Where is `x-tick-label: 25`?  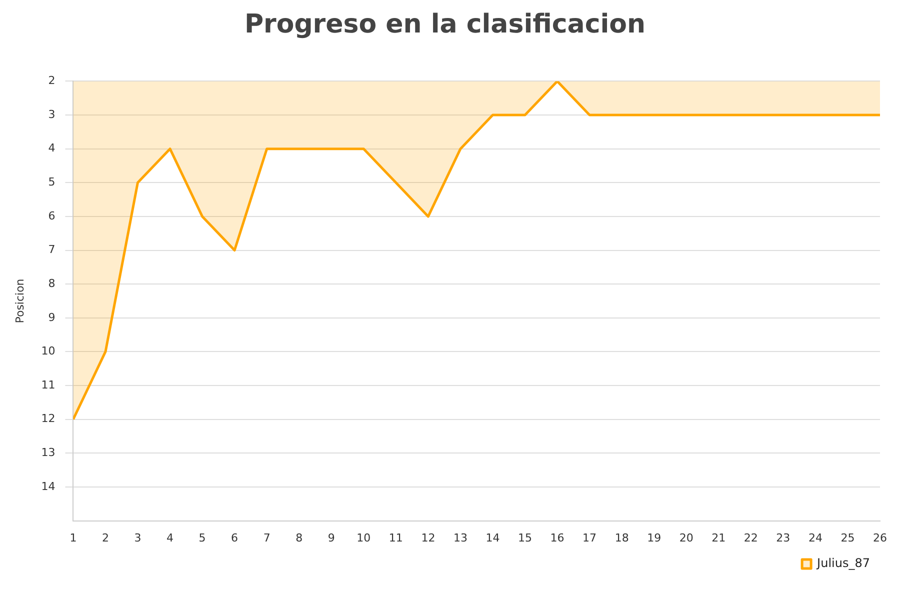 x-tick-label: 25 is located at coordinates (847, 537).